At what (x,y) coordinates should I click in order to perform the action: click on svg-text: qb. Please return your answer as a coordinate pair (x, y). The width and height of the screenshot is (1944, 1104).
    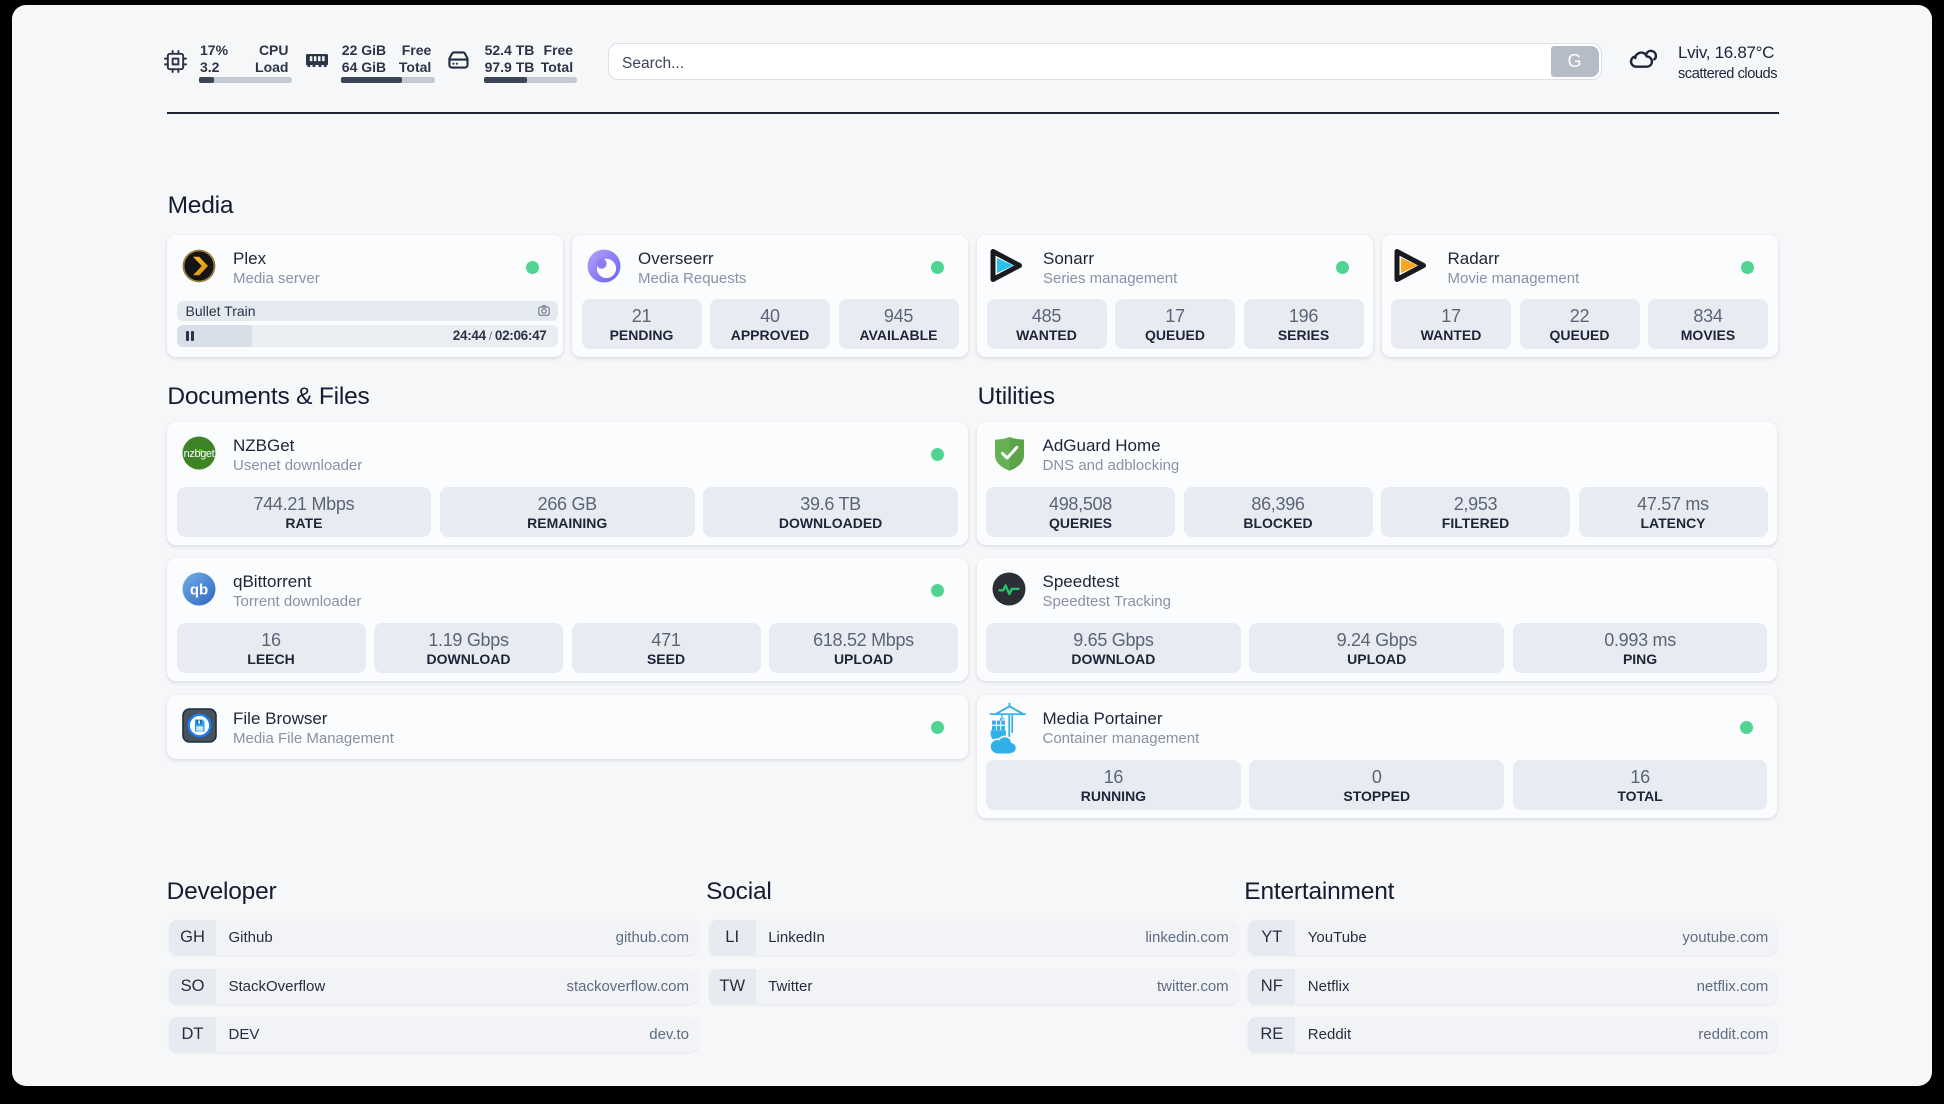
    Looking at the image, I should click on (199, 589).